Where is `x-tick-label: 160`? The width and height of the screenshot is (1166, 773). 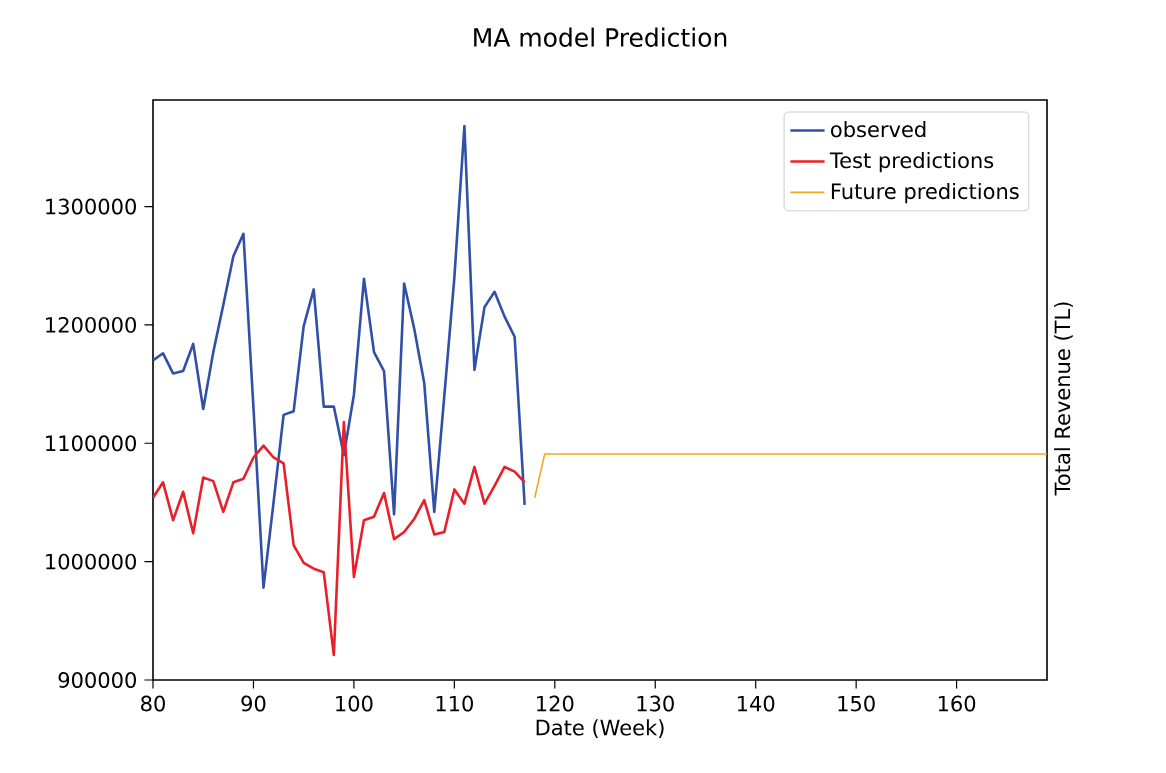 x-tick-label: 160 is located at coordinates (957, 703).